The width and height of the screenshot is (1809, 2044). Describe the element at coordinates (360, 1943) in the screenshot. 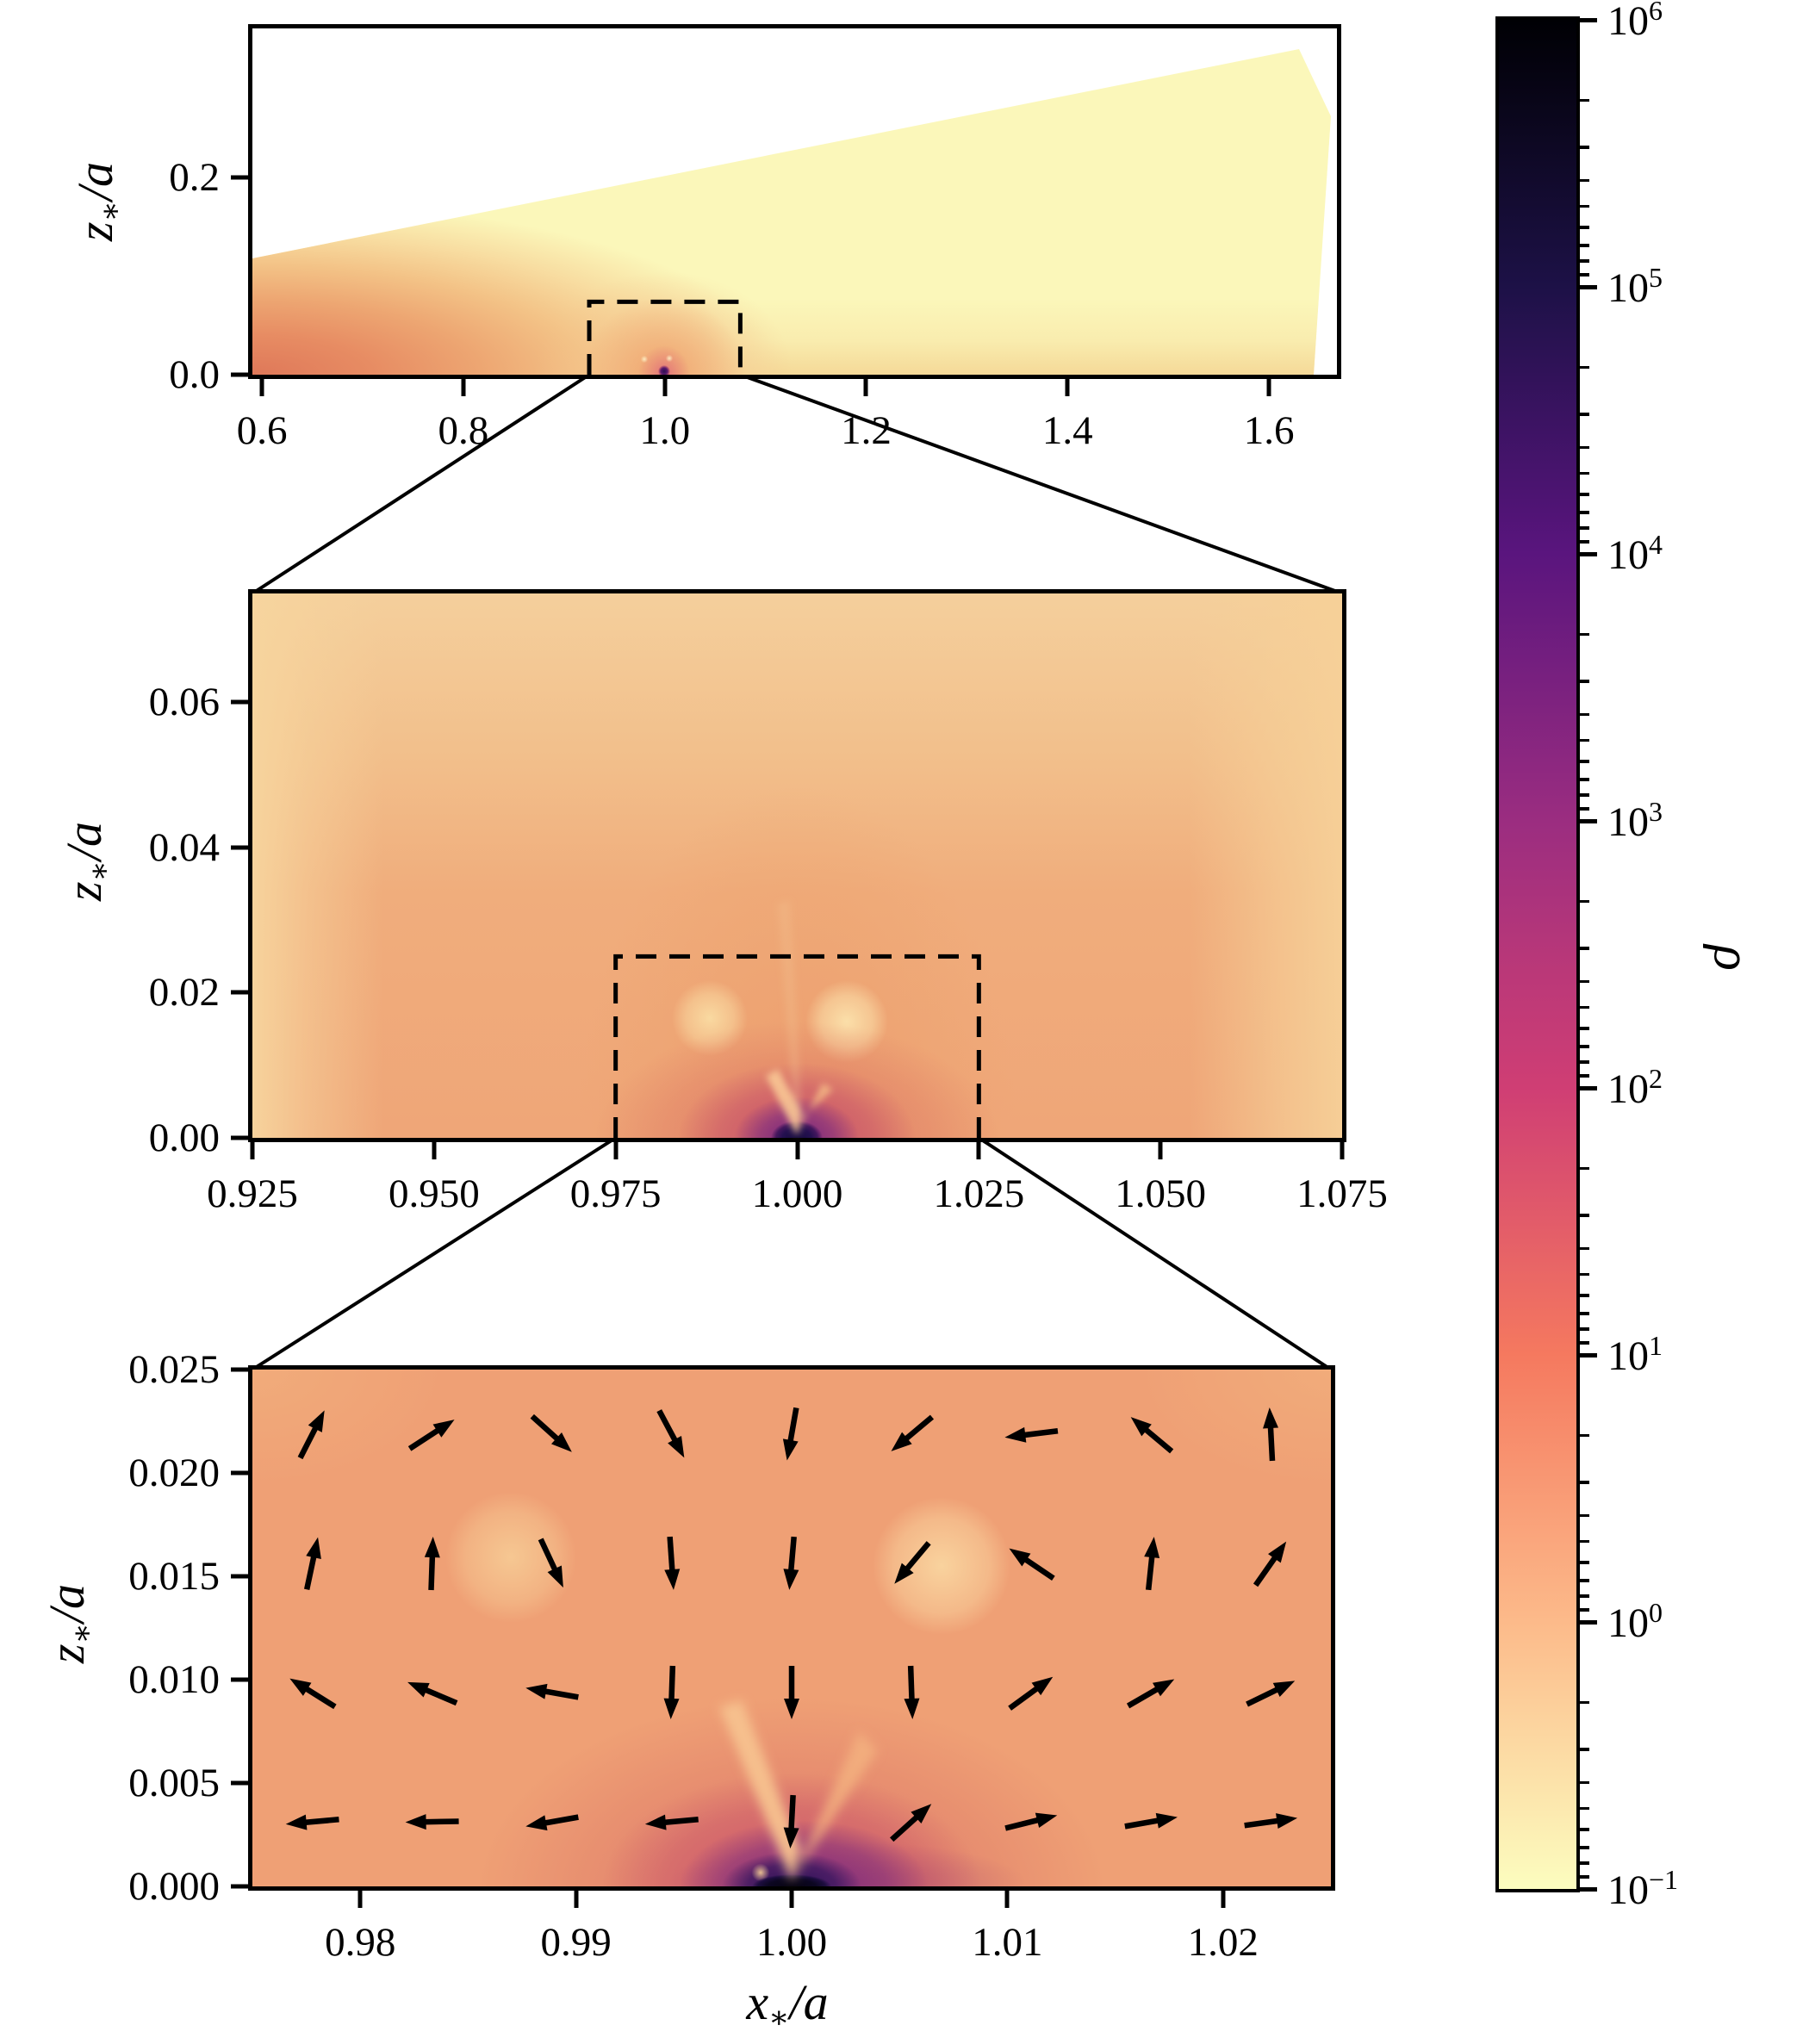

I see `x-tick-label: 0.98` at that location.